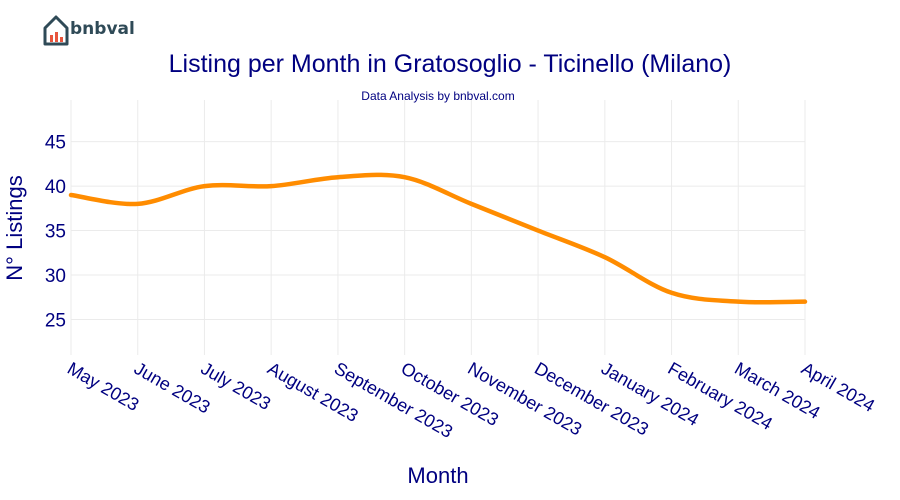 This screenshot has width=900, height=500. What do you see at coordinates (172, 387) in the screenshot?
I see `x-tick-label: June 2023` at bounding box center [172, 387].